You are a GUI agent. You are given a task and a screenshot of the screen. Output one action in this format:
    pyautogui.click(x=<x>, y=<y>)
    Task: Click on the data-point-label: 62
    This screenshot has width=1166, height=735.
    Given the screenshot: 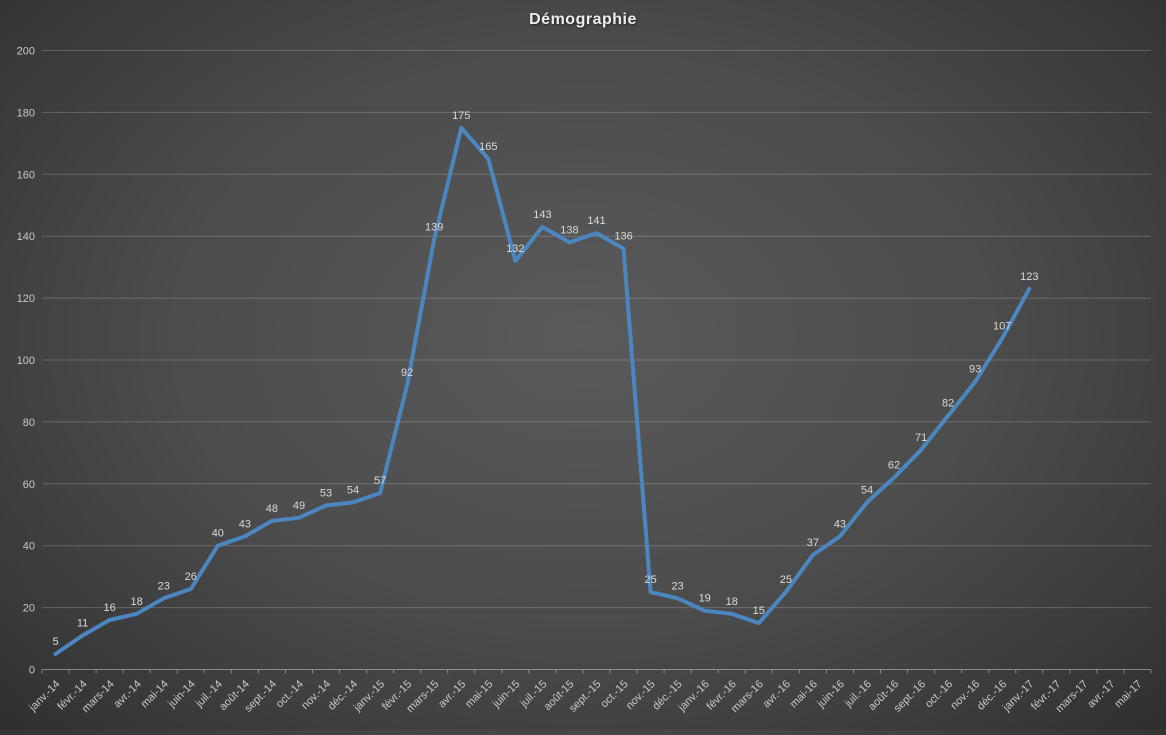 What is the action you would take?
    pyautogui.click(x=894, y=466)
    